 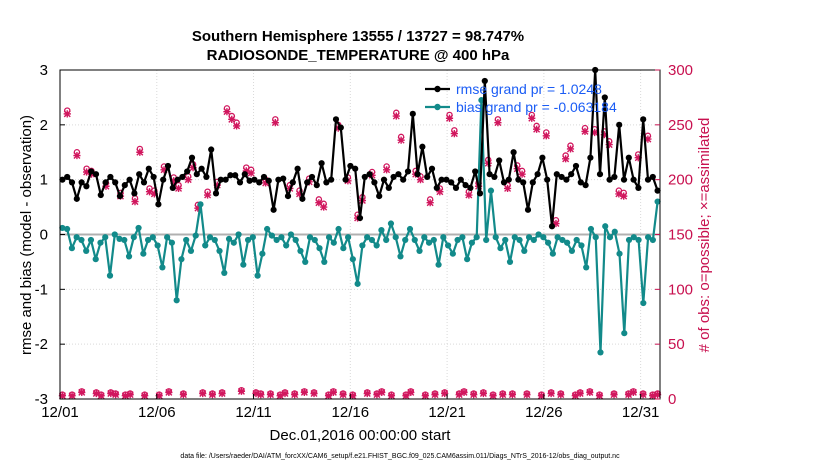 I want to click on y-tick-left-label: 2, so click(x=44, y=125).